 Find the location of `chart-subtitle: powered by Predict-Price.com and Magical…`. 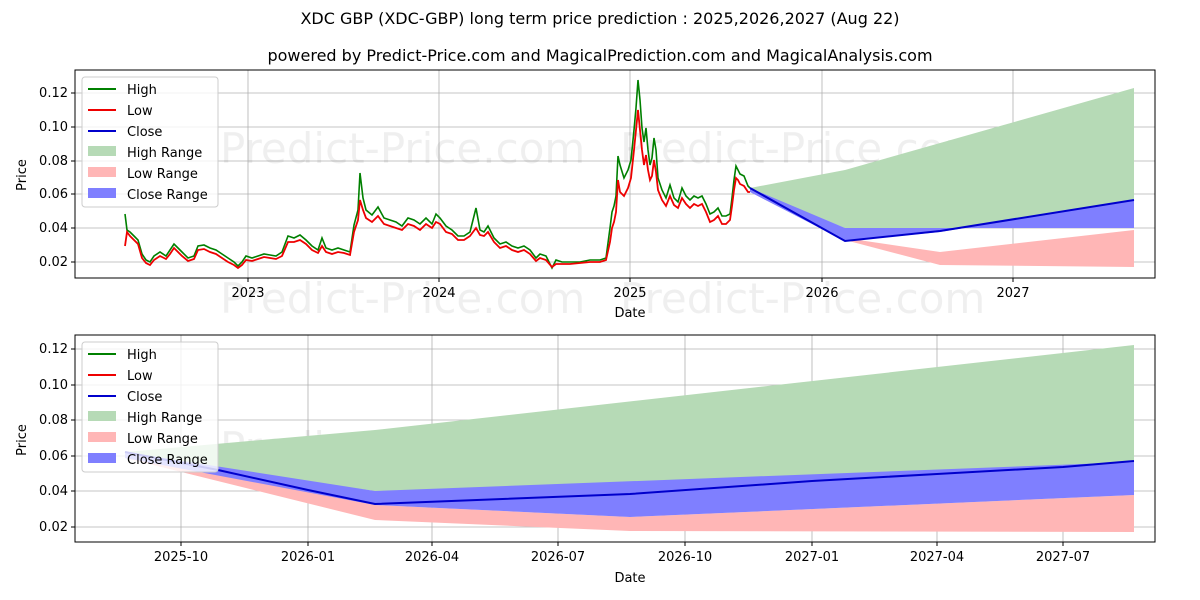

chart-subtitle: powered by Predict-Price.com and Magical… is located at coordinates (600, 55).